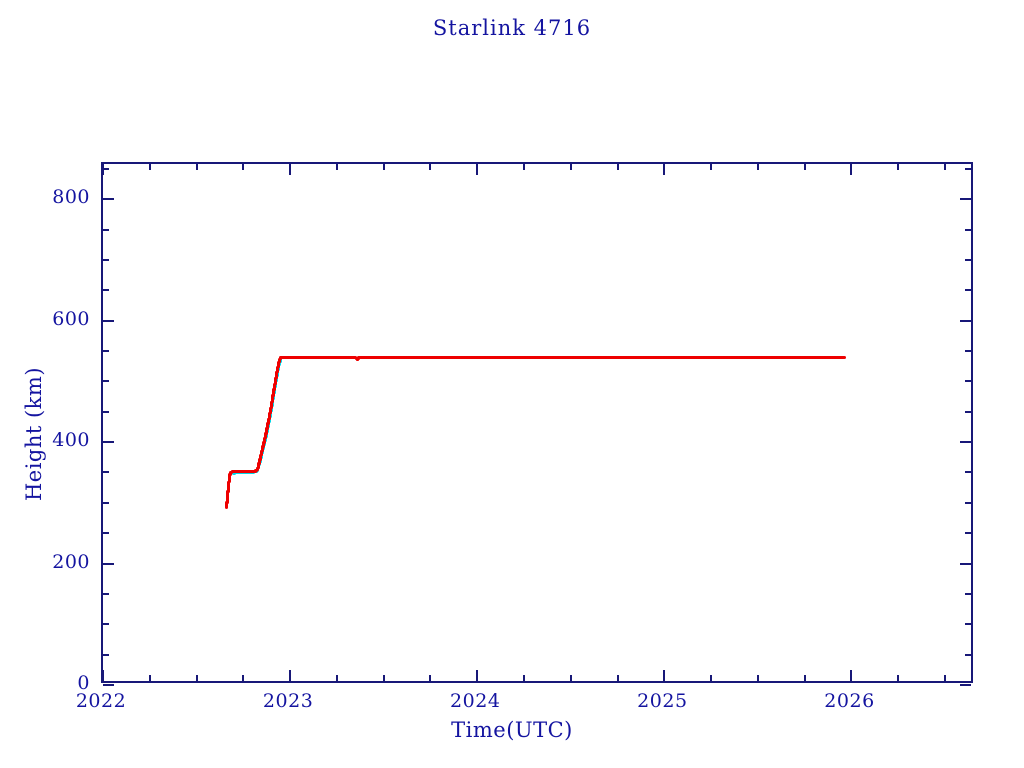 This screenshot has width=1024, height=768. Describe the element at coordinates (512, 730) in the screenshot. I see `x-axis-title: Time(UTC)` at that location.